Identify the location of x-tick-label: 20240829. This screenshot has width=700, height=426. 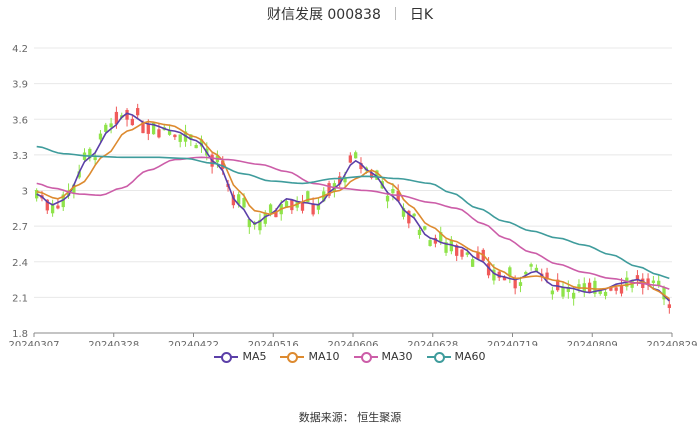
(672, 343).